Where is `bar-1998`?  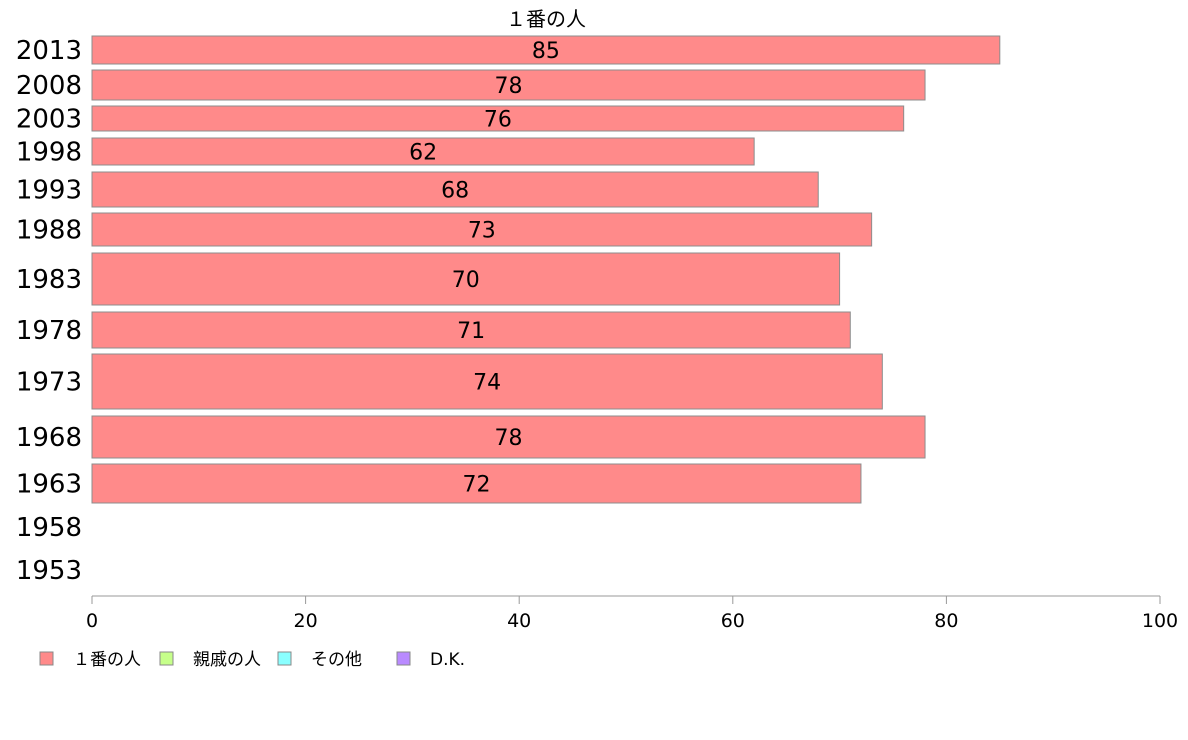
bar-1998 is located at coordinates (423, 151).